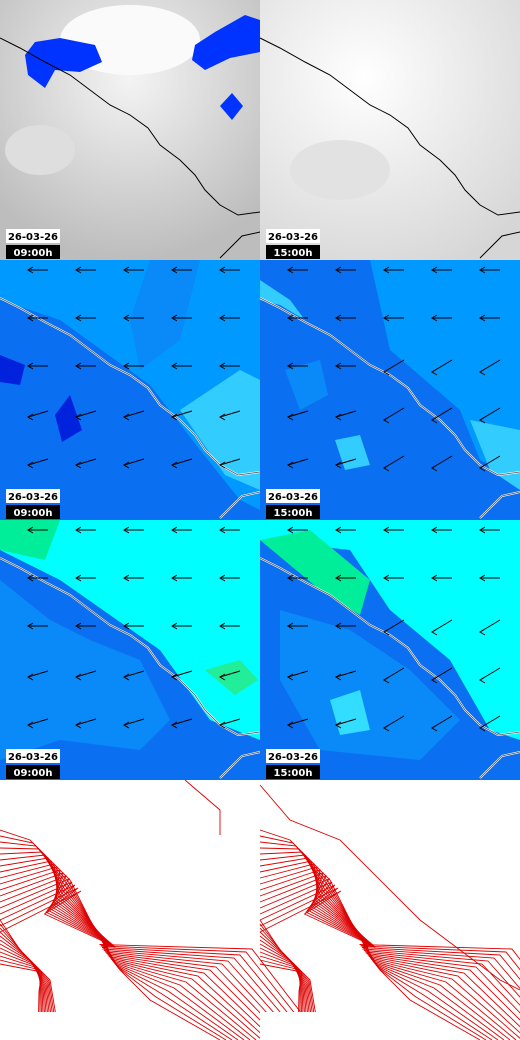  I want to click on wind-panel-left, so click(130, 390).